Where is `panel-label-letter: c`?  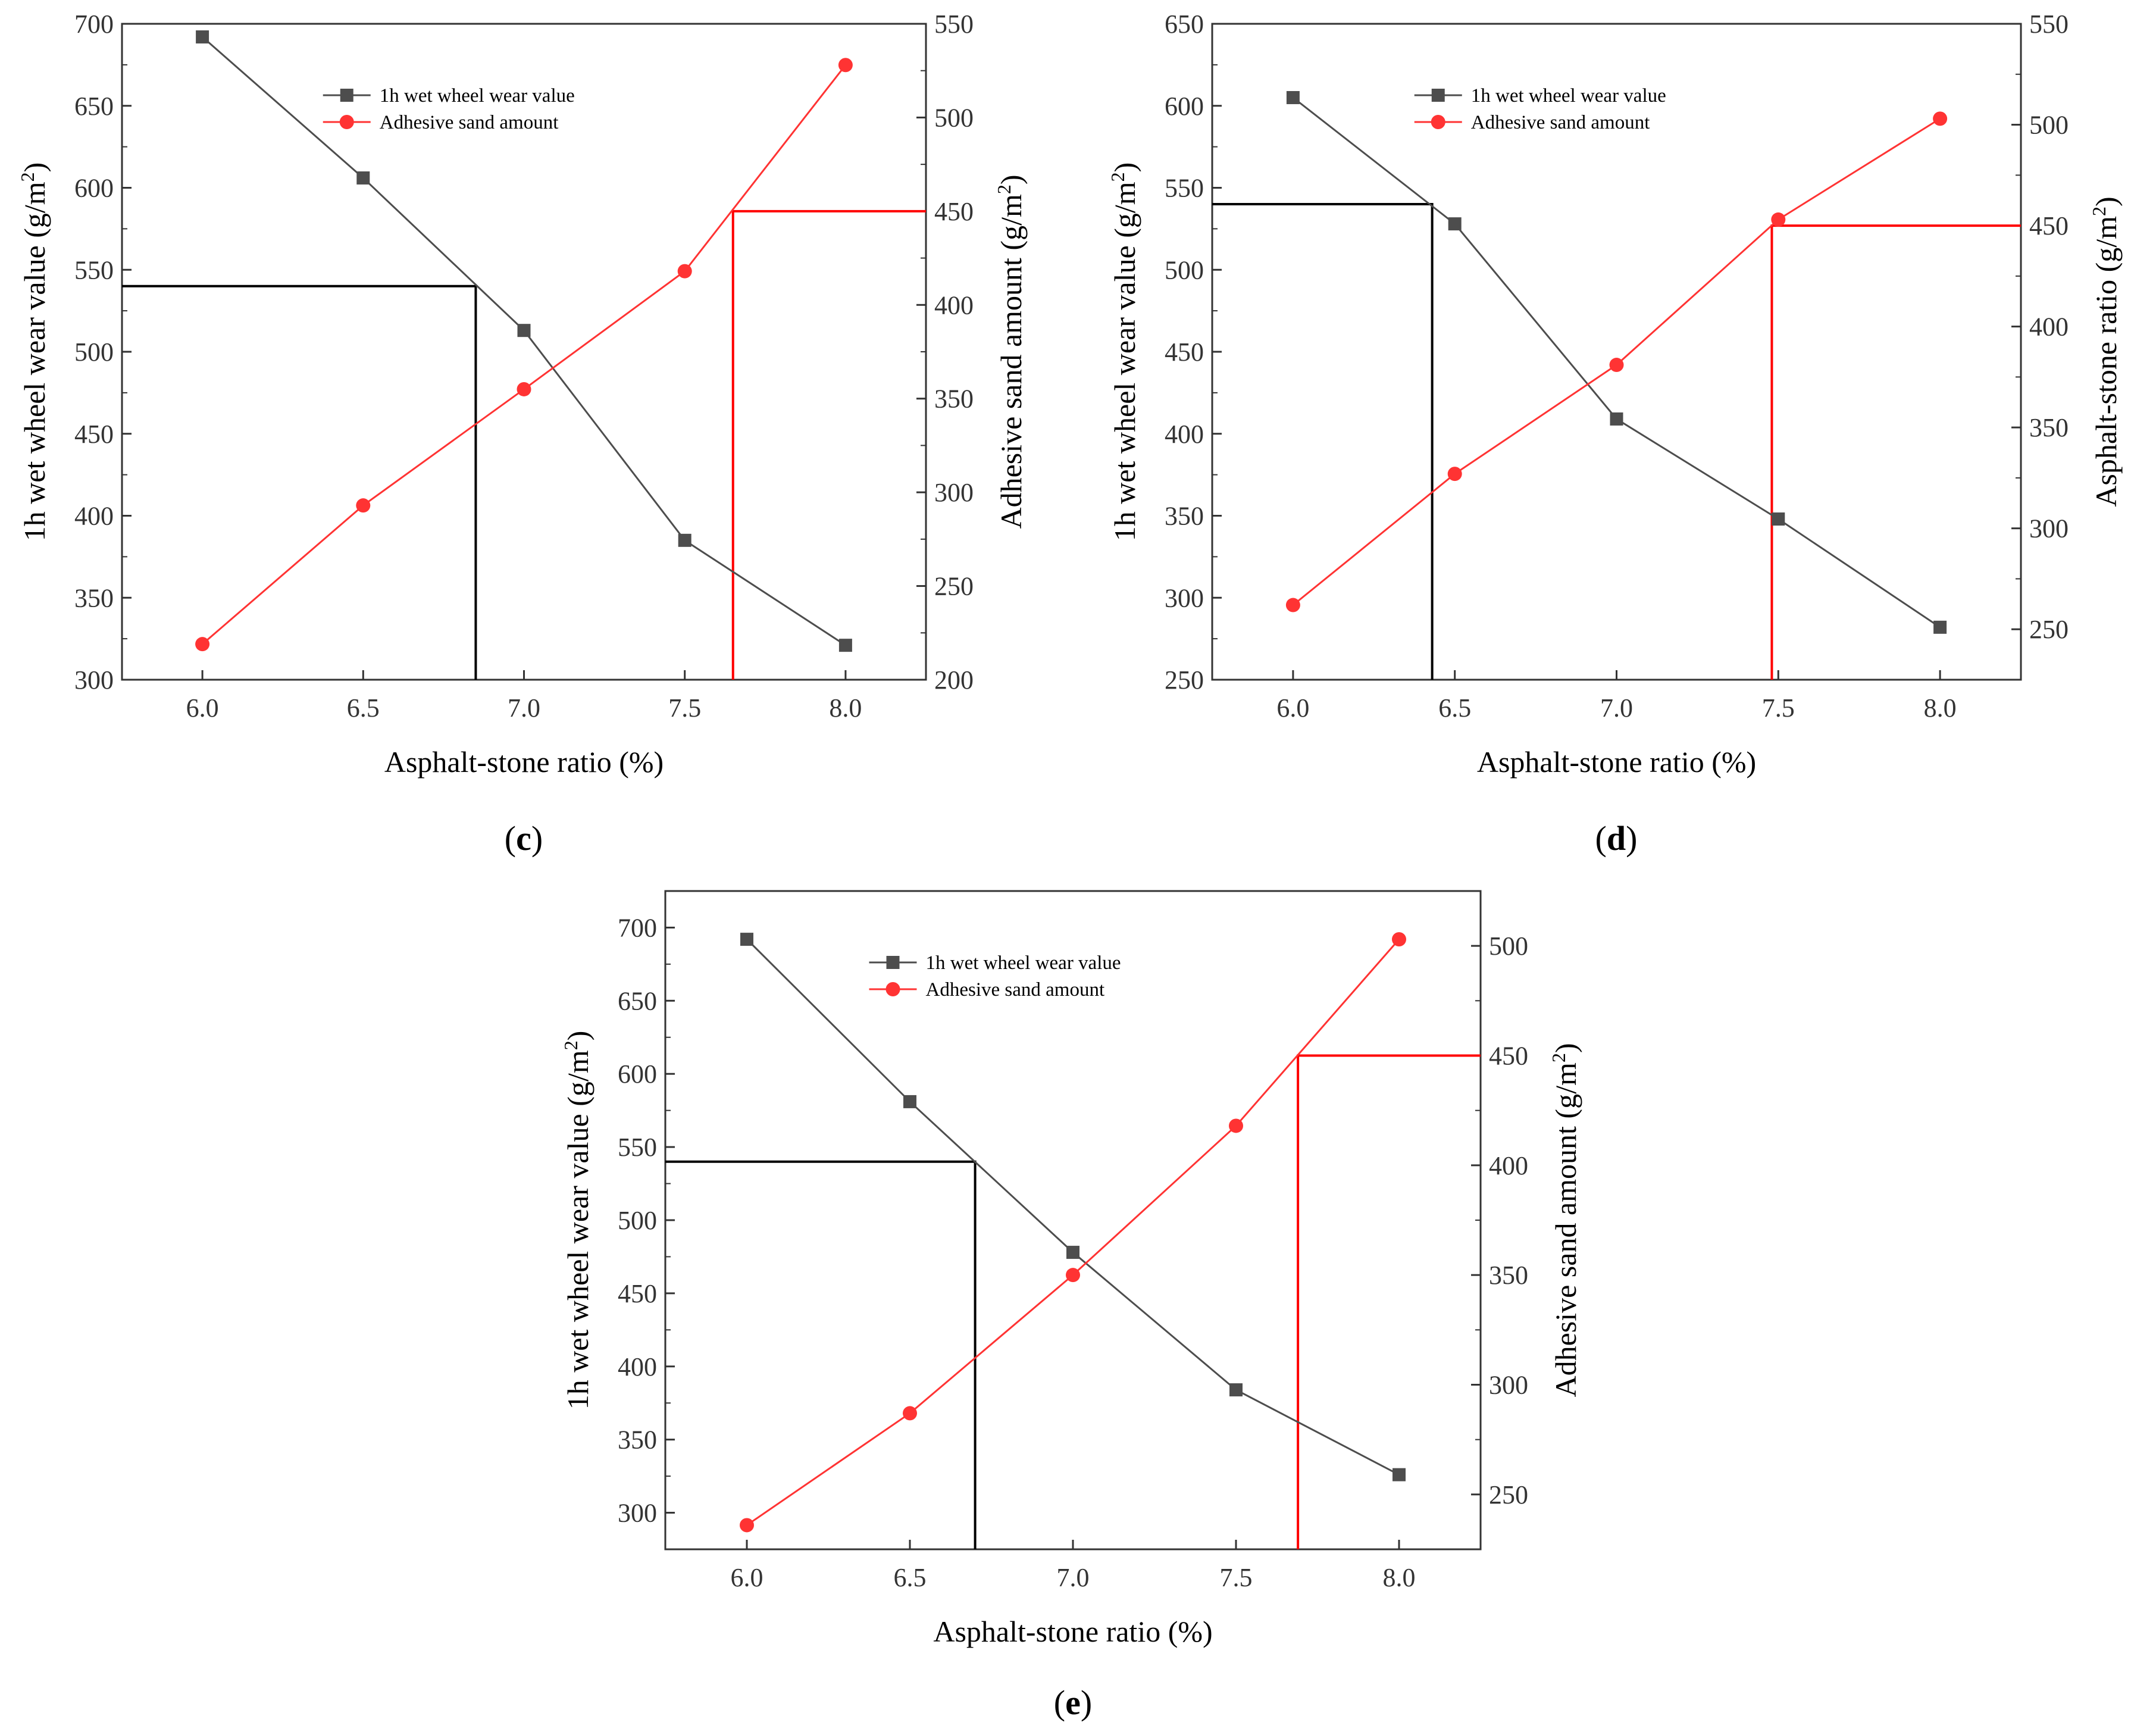
panel-label-letter: c is located at coordinates (523, 838).